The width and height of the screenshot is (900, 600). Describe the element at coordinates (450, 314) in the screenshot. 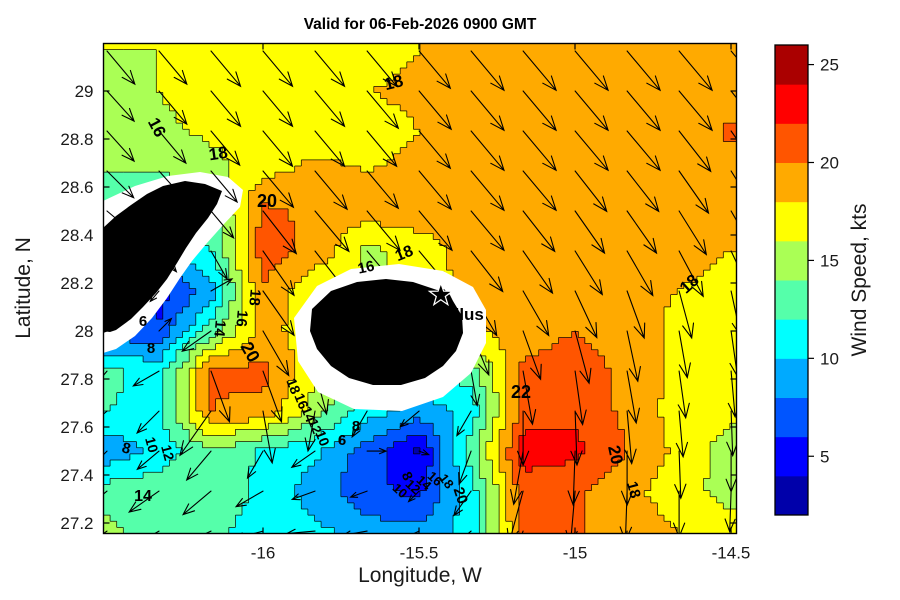

I see `station-name-label: Nautilus` at that location.